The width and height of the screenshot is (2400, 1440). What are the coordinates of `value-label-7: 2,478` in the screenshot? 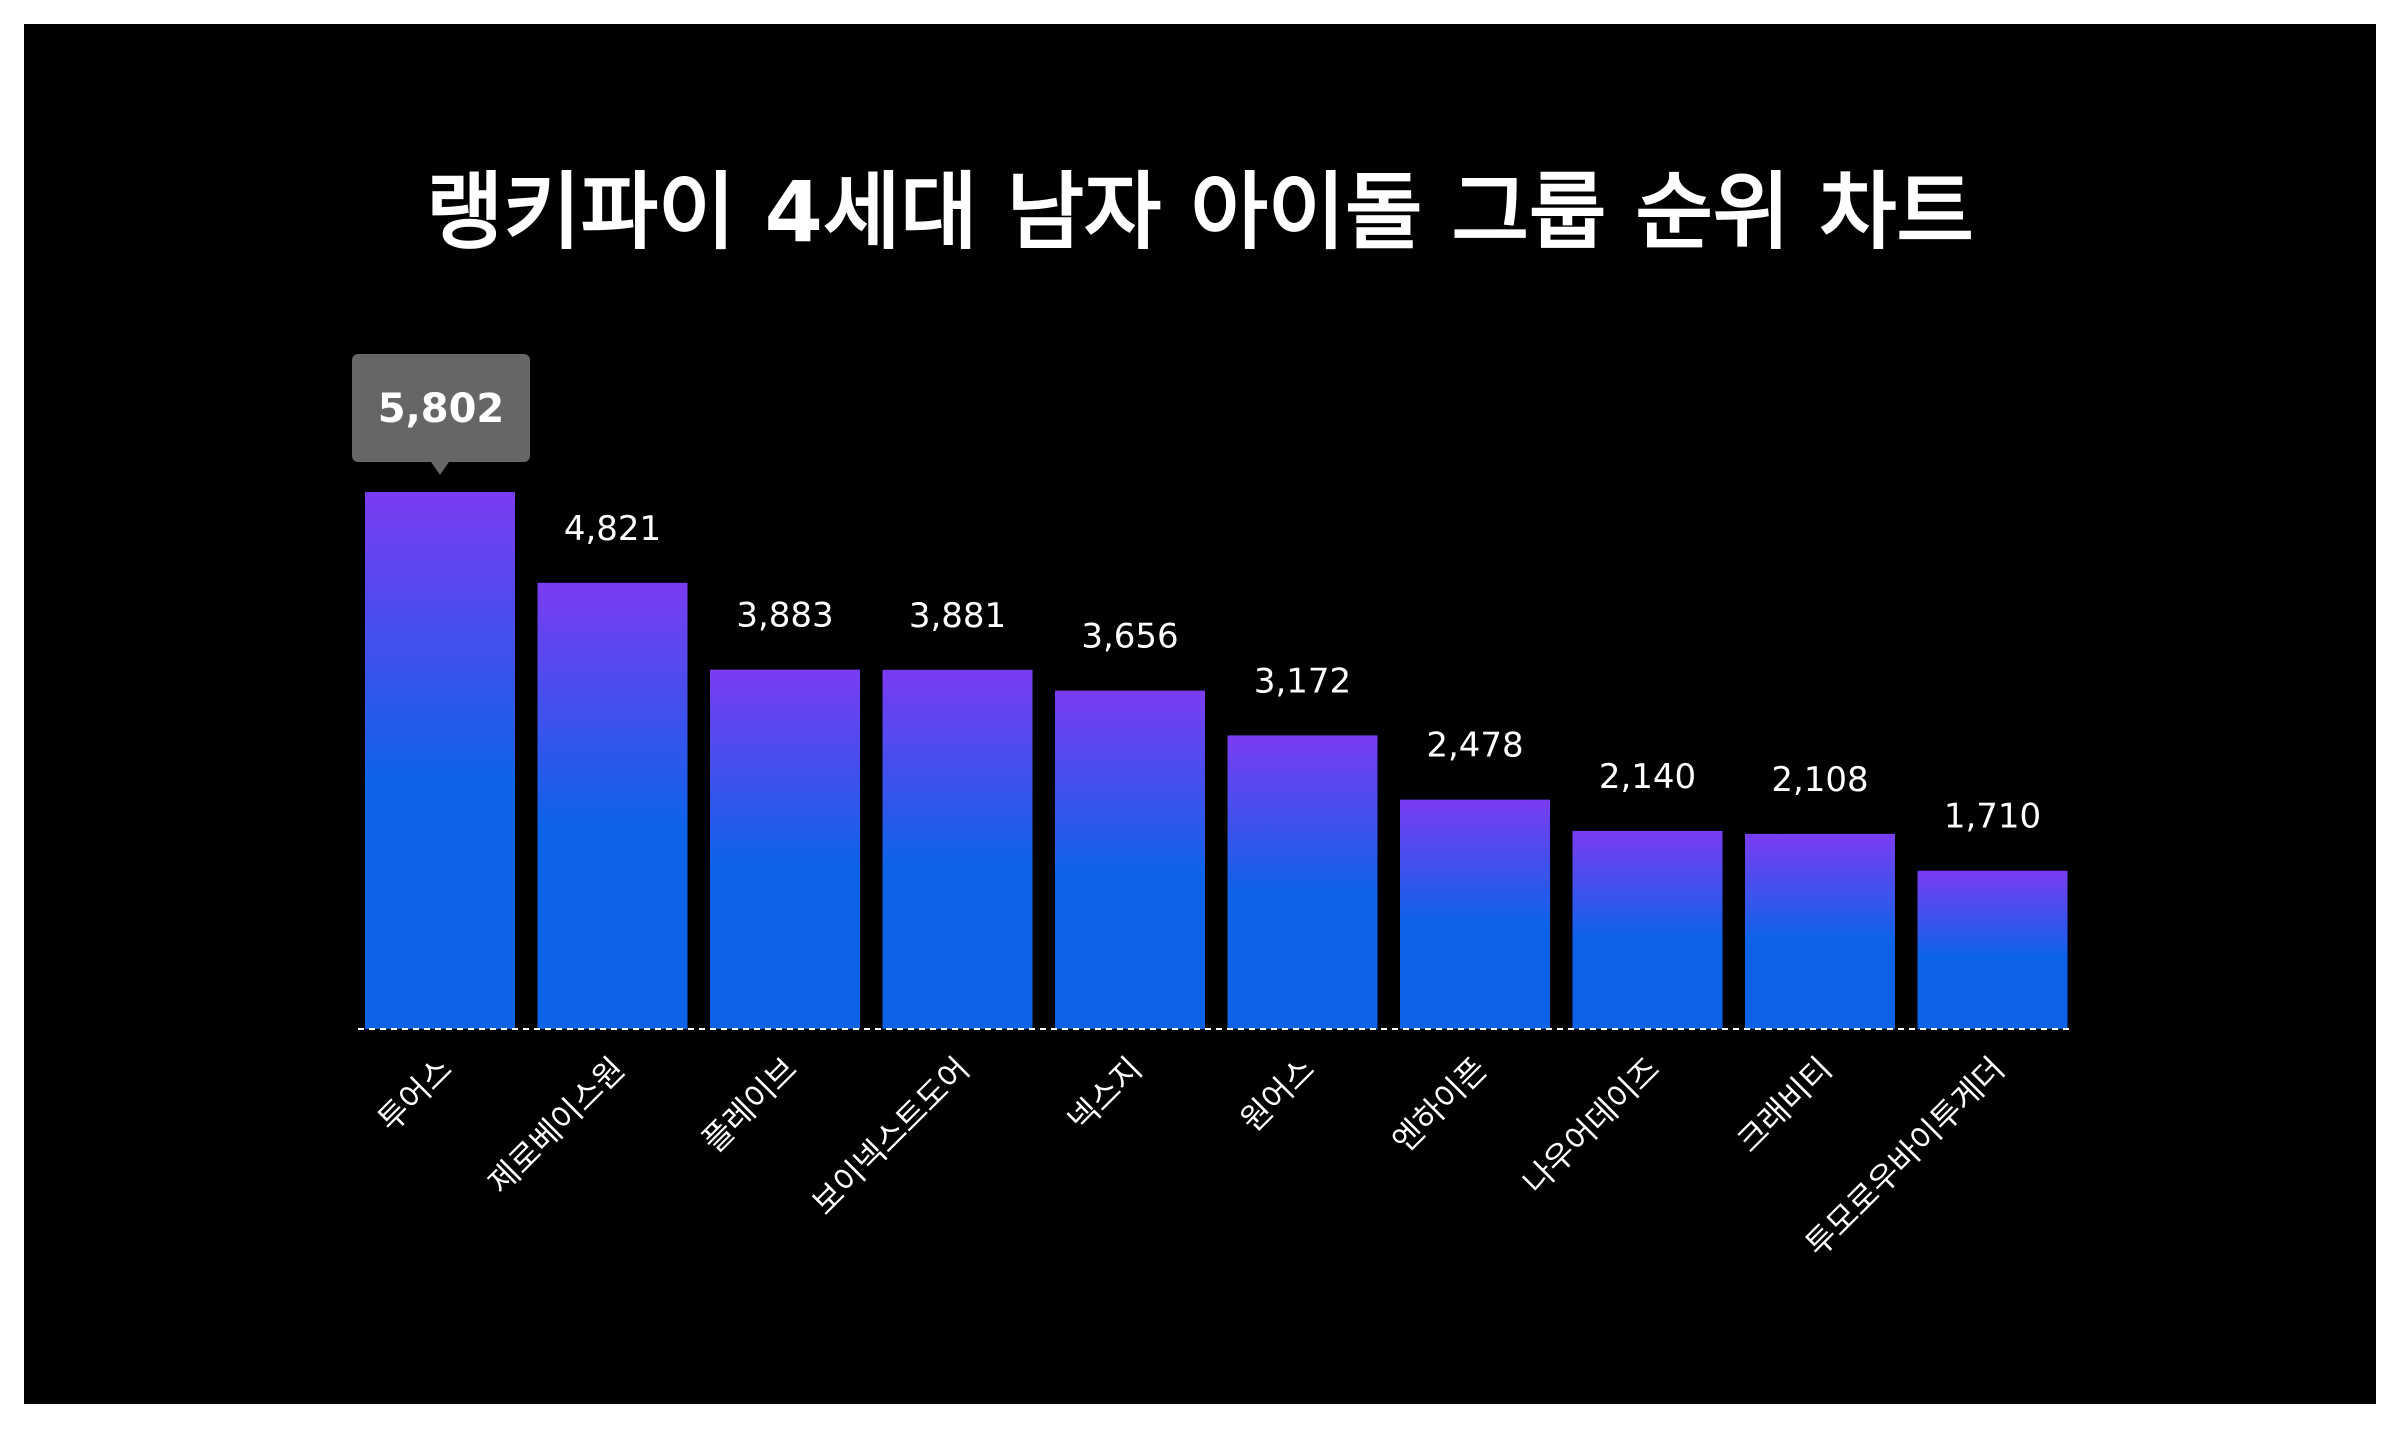 It's located at (1474, 746).